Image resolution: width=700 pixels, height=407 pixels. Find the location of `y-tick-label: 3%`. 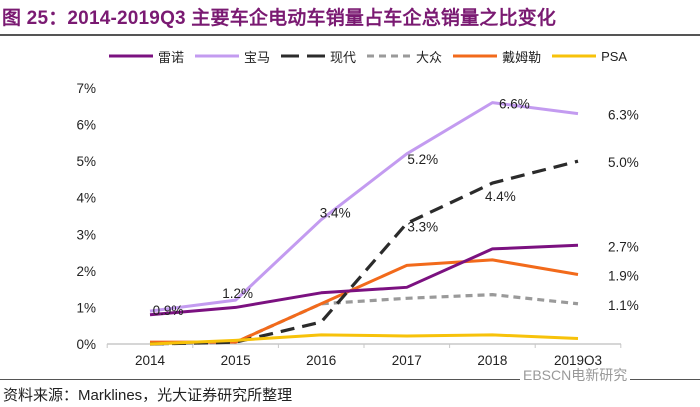

y-tick-label: 3% is located at coordinates (86, 234).